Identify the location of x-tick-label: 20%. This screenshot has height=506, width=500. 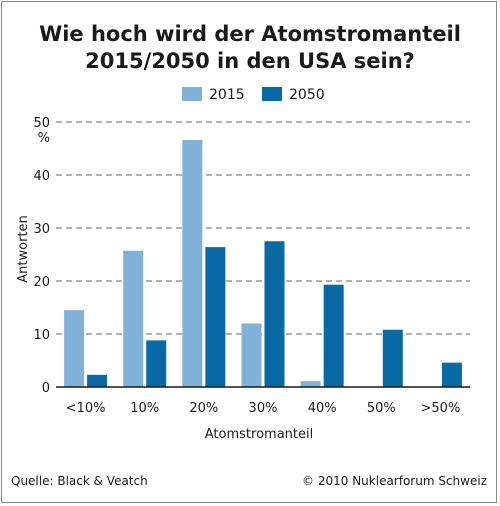
(203, 408).